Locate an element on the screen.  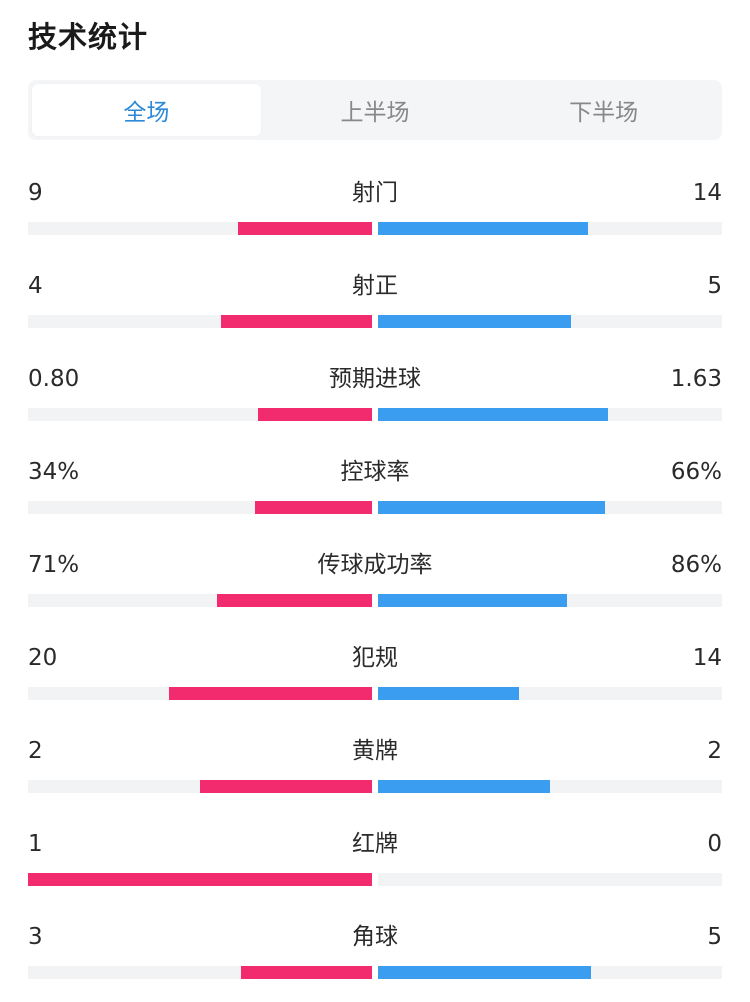
stat-row: 3 角球 5 is located at coordinates (375, 957).